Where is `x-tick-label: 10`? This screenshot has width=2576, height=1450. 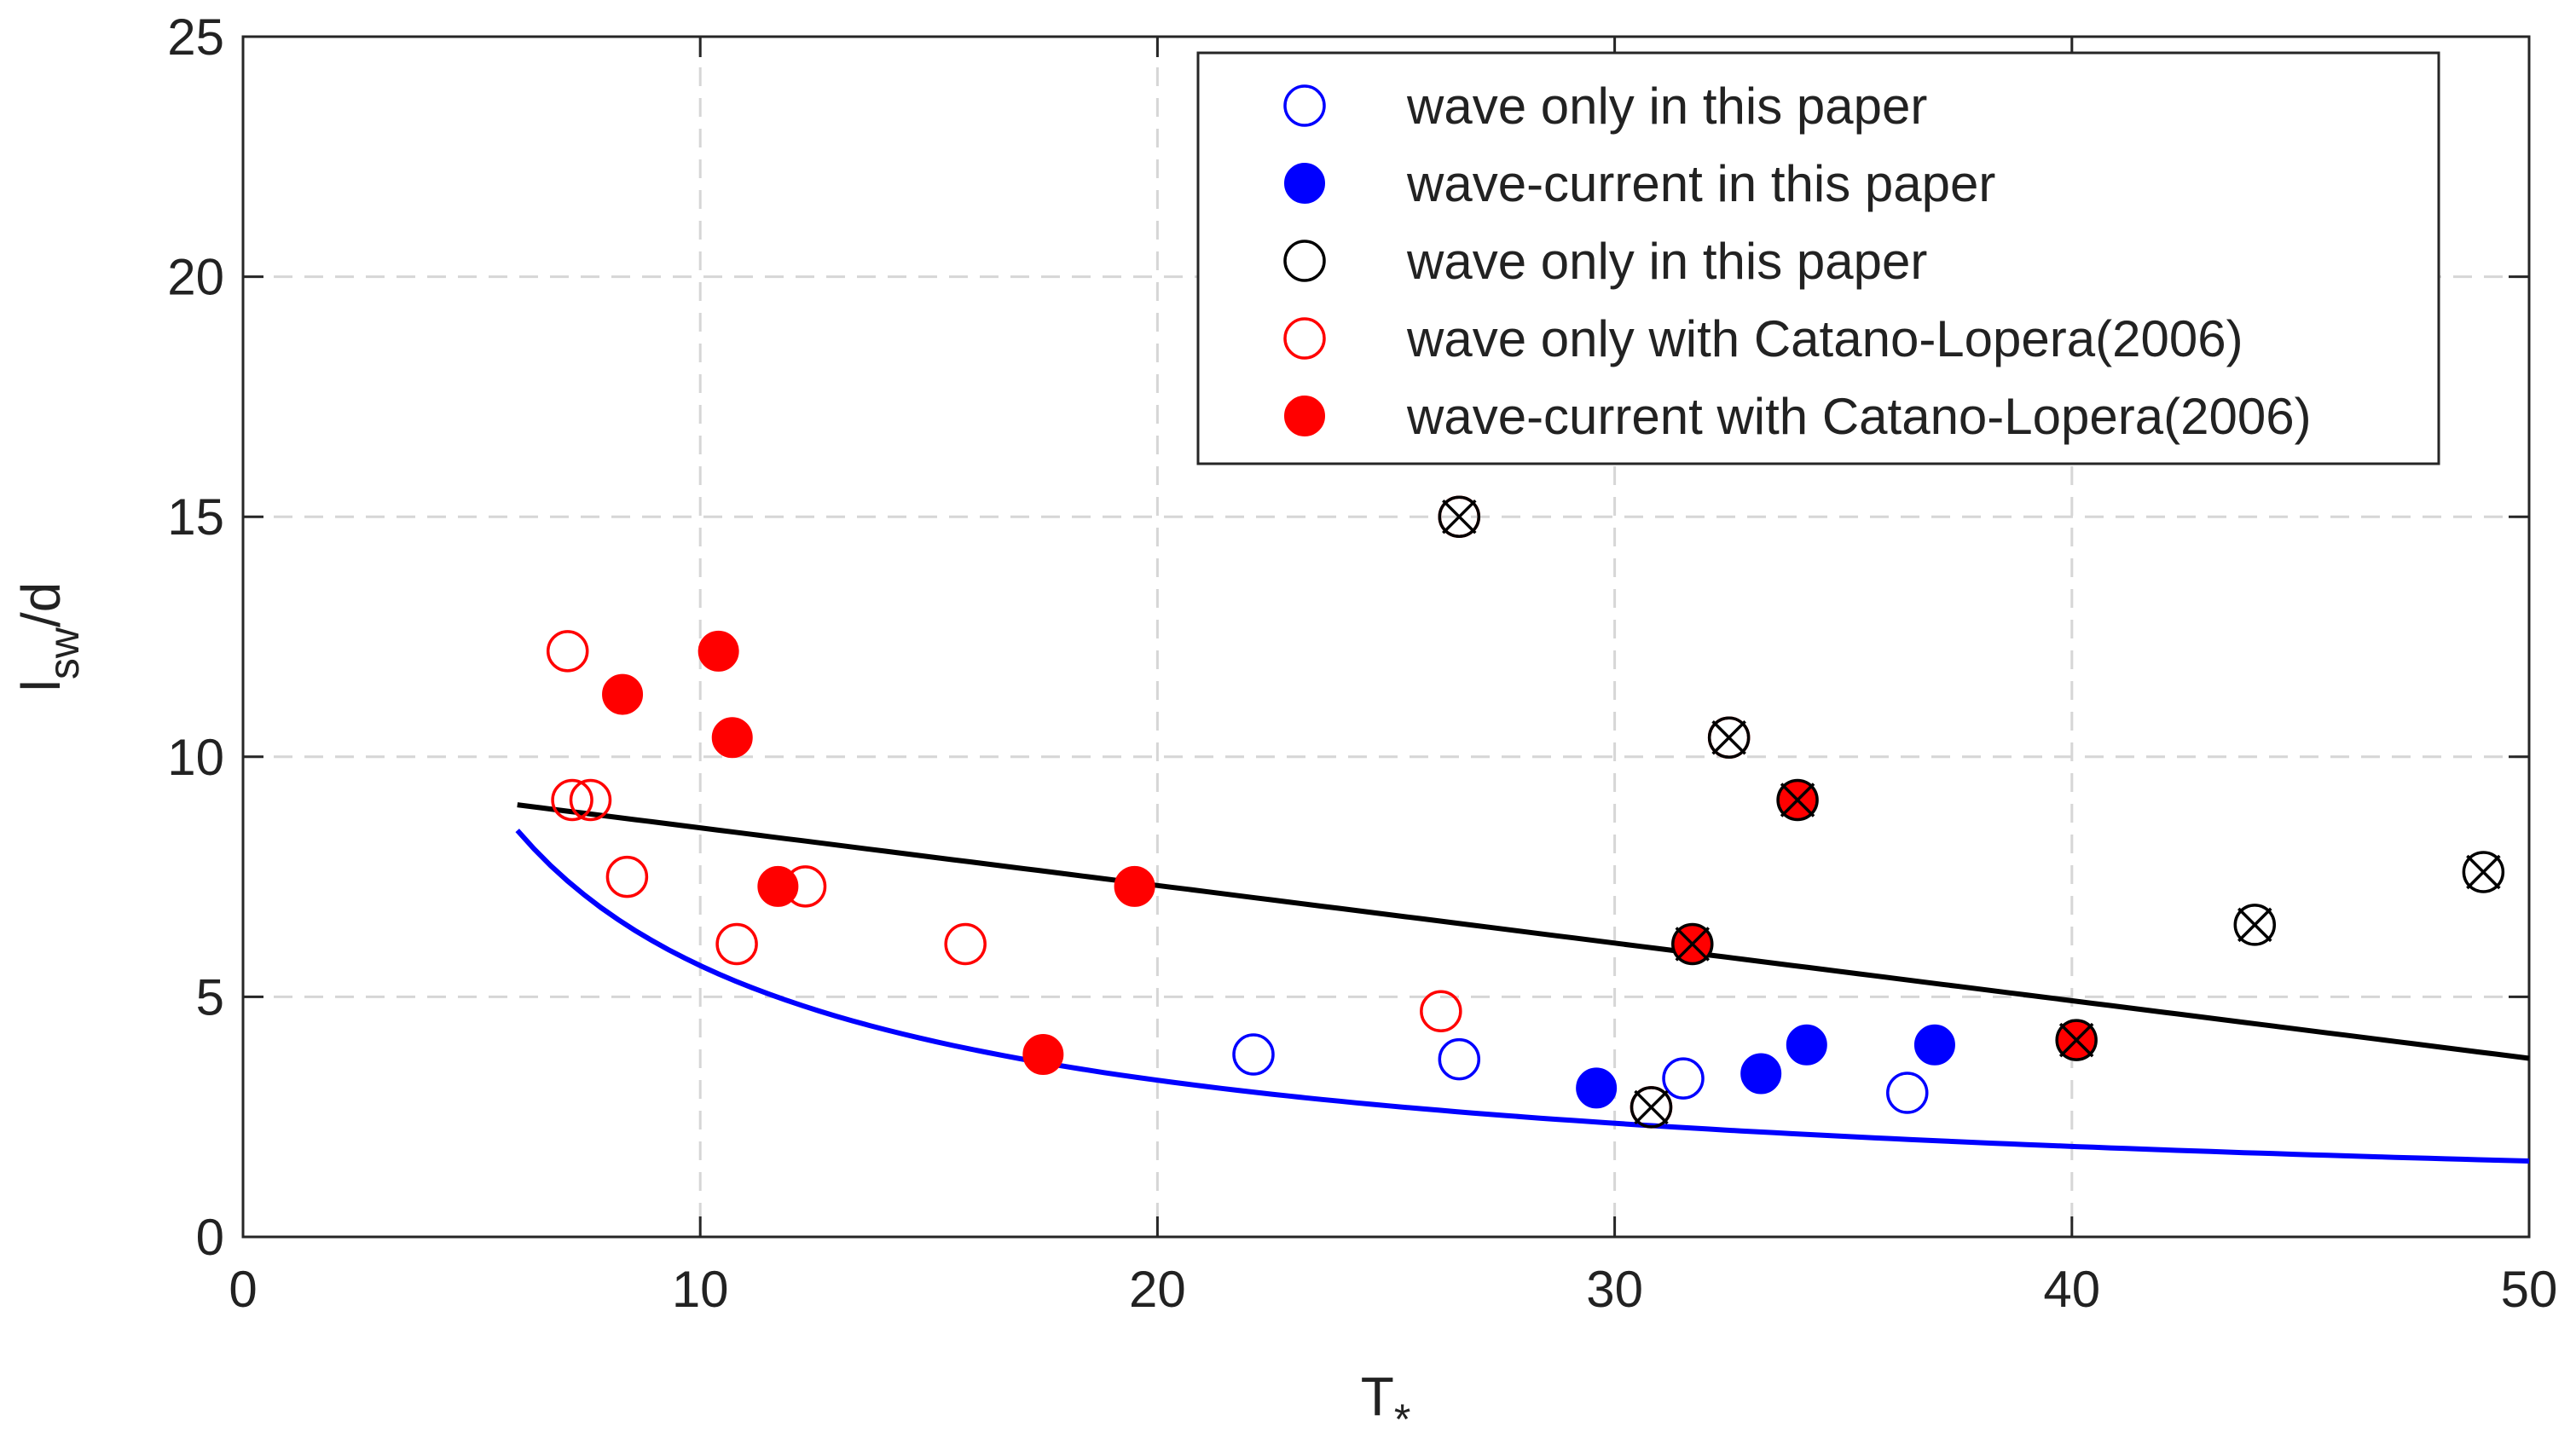 x-tick-label: 10 is located at coordinates (701, 1289).